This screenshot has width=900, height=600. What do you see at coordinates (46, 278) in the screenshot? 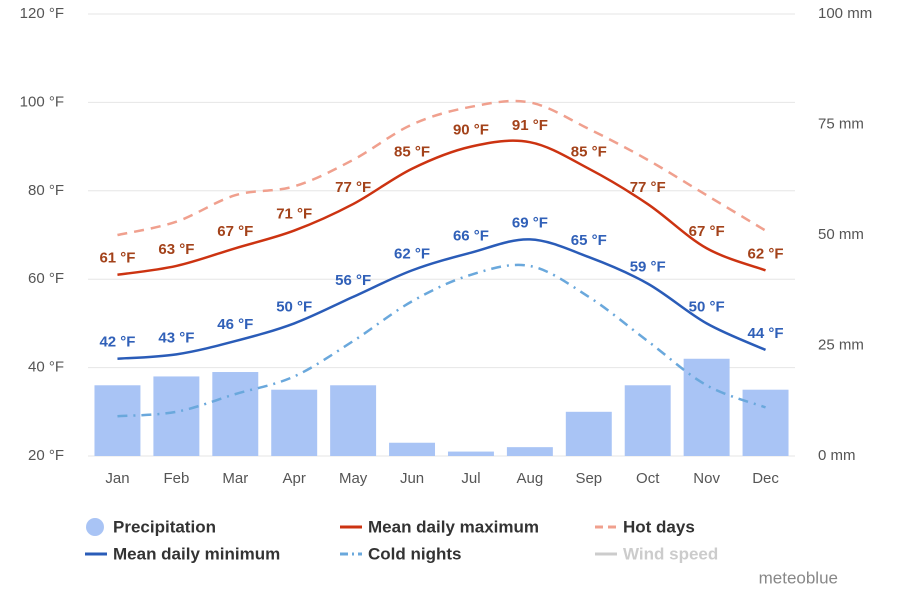
I see `y-tick-label: 60 °F` at bounding box center [46, 278].